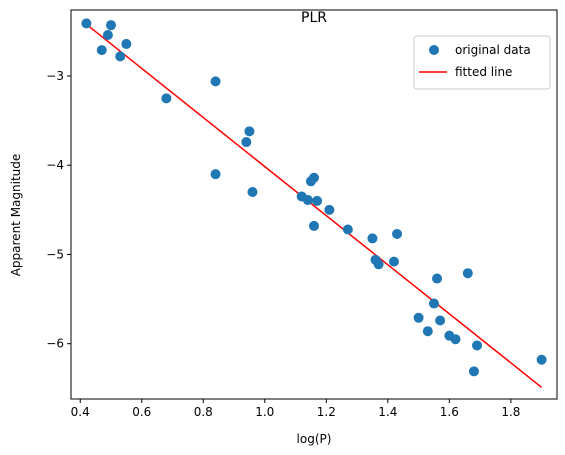 The image size is (565, 455). What do you see at coordinates (387, 412) in the screenshot?
I see `x-tick-label: 1.4` at bounding box center [387, 412].